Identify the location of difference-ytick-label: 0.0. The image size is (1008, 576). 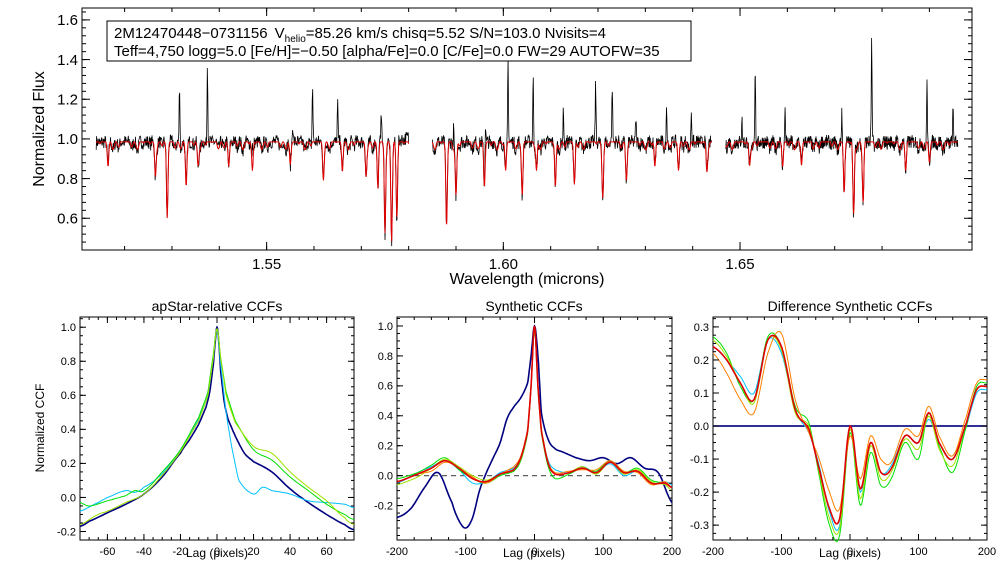
(701, 427).